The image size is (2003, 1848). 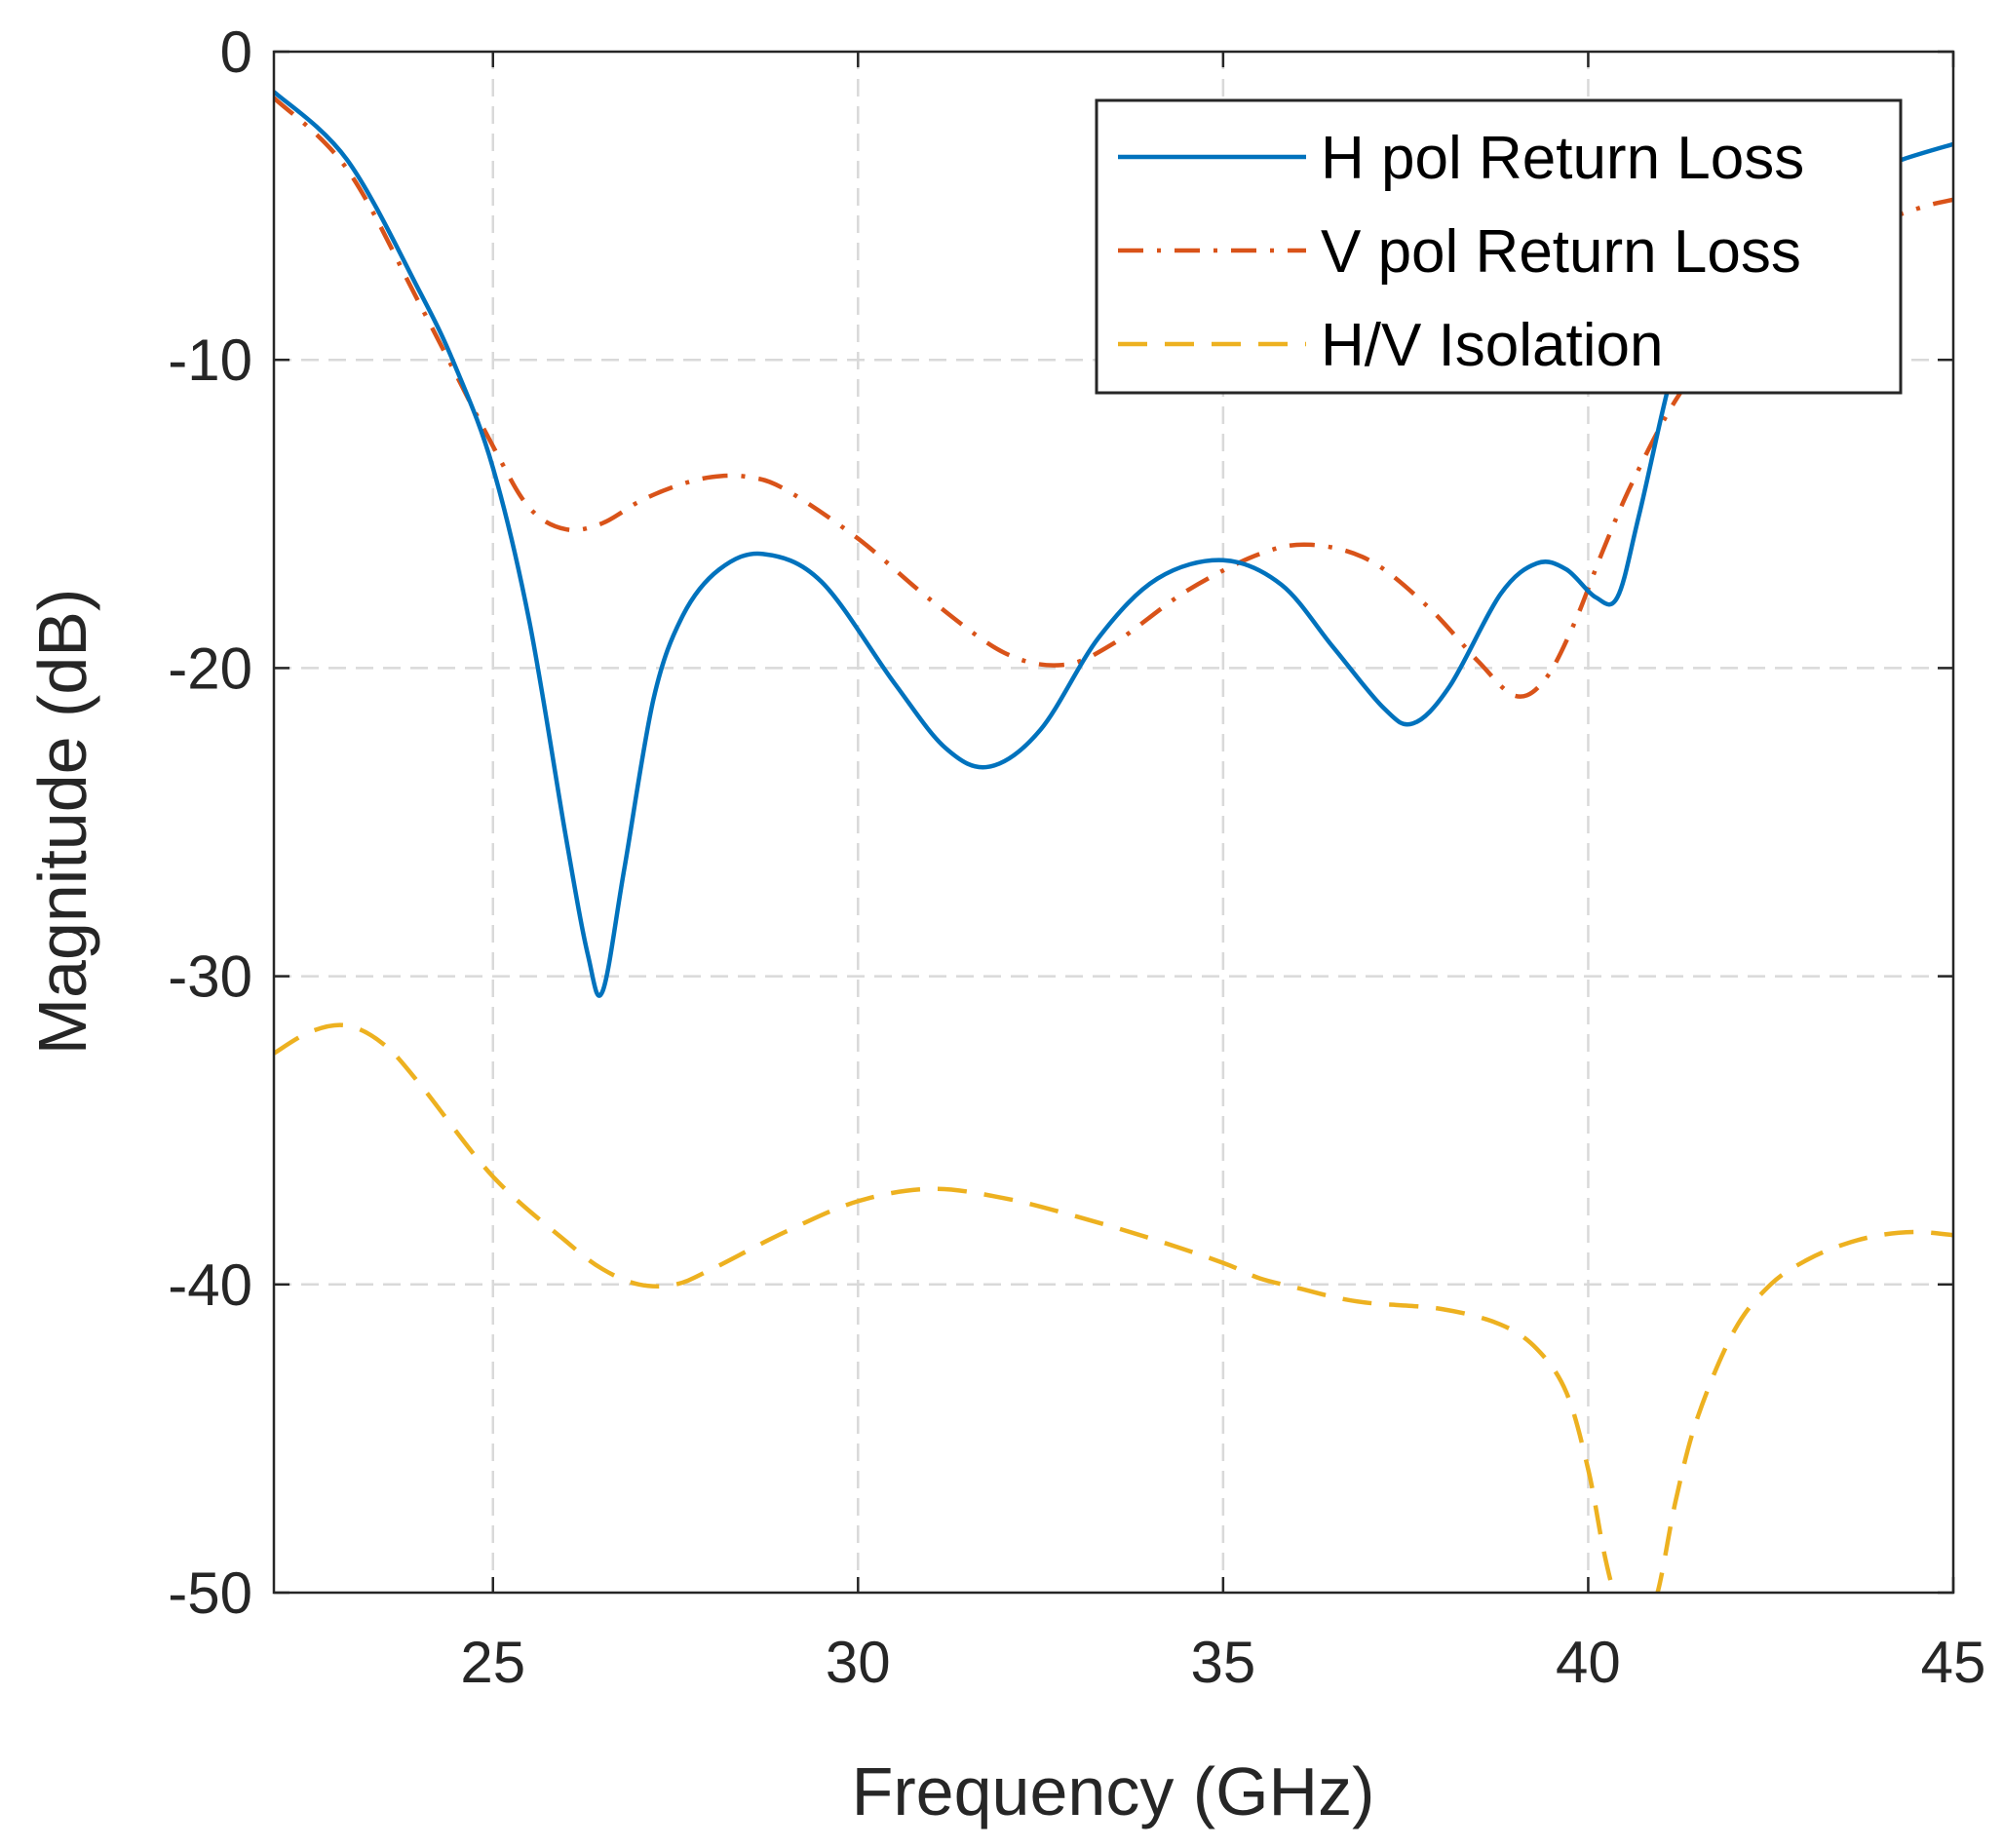 I want to click on x-tick-label: 35, so click(x=1223, y=1662).